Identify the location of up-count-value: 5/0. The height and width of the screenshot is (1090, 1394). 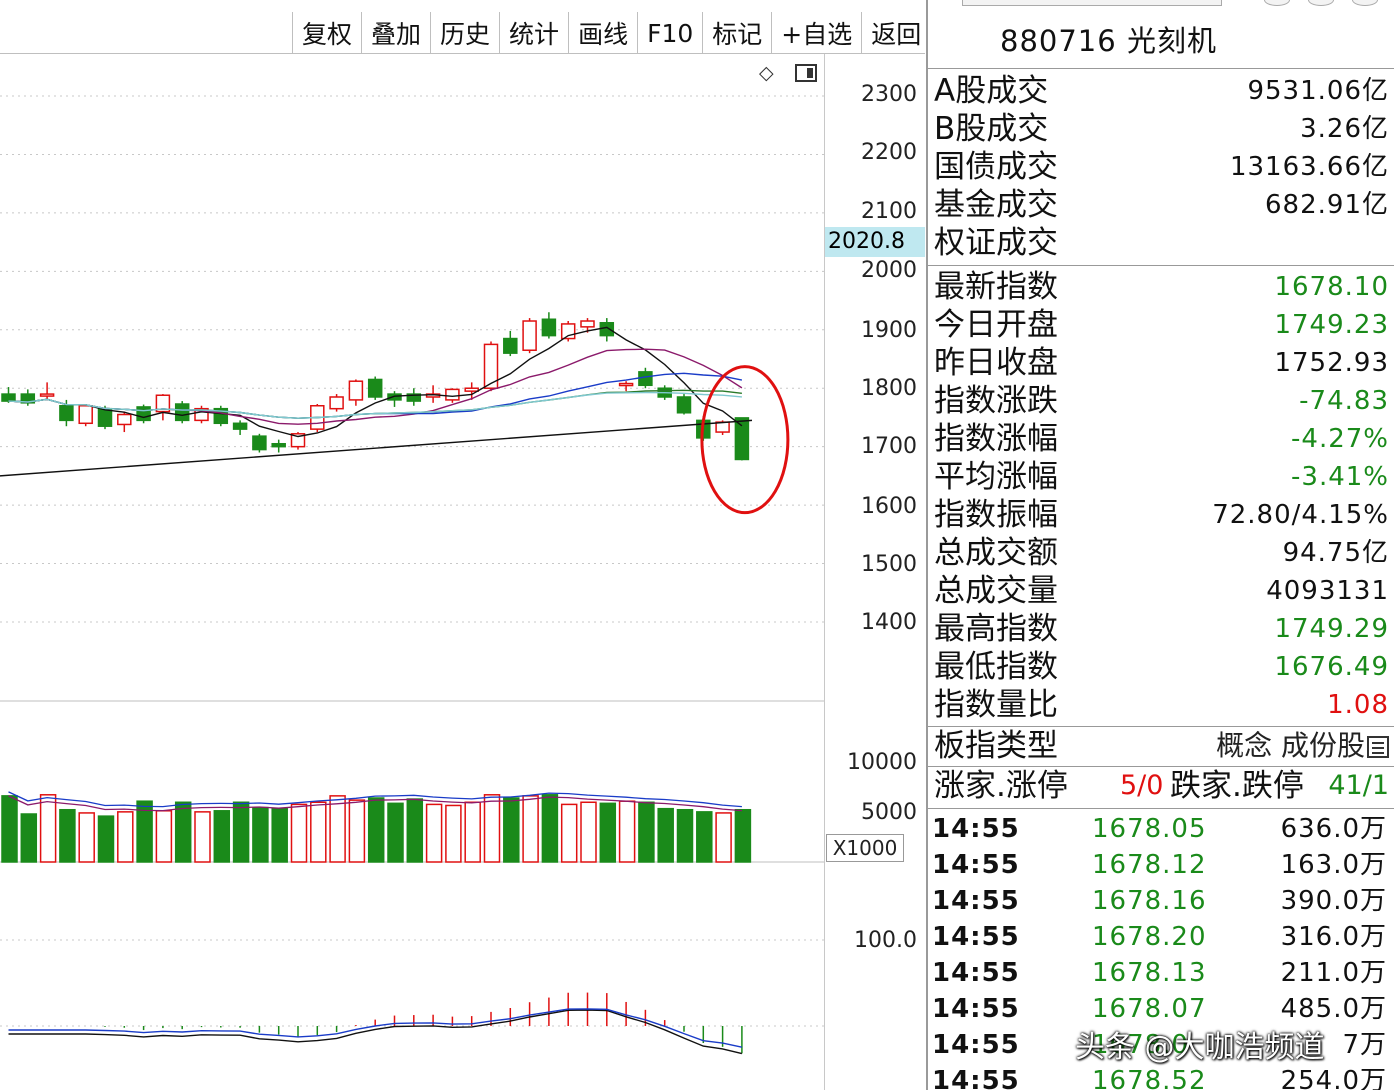
(1142, 785).